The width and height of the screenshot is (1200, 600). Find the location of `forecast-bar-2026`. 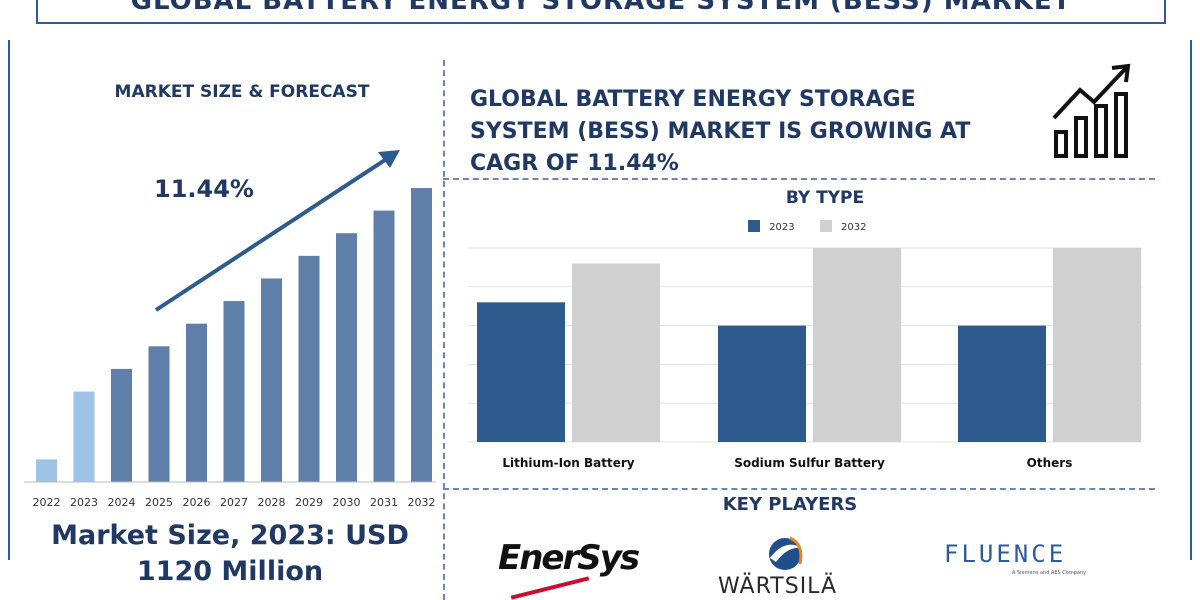

forecast-bar-2026 is located at coordinates (196, 402).